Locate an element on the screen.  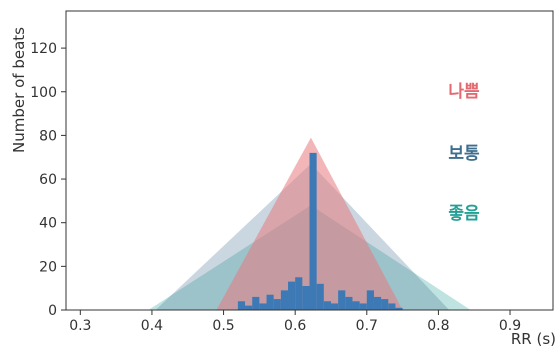
x-tick-label: 0.4 is located at coordinates (152, 326).